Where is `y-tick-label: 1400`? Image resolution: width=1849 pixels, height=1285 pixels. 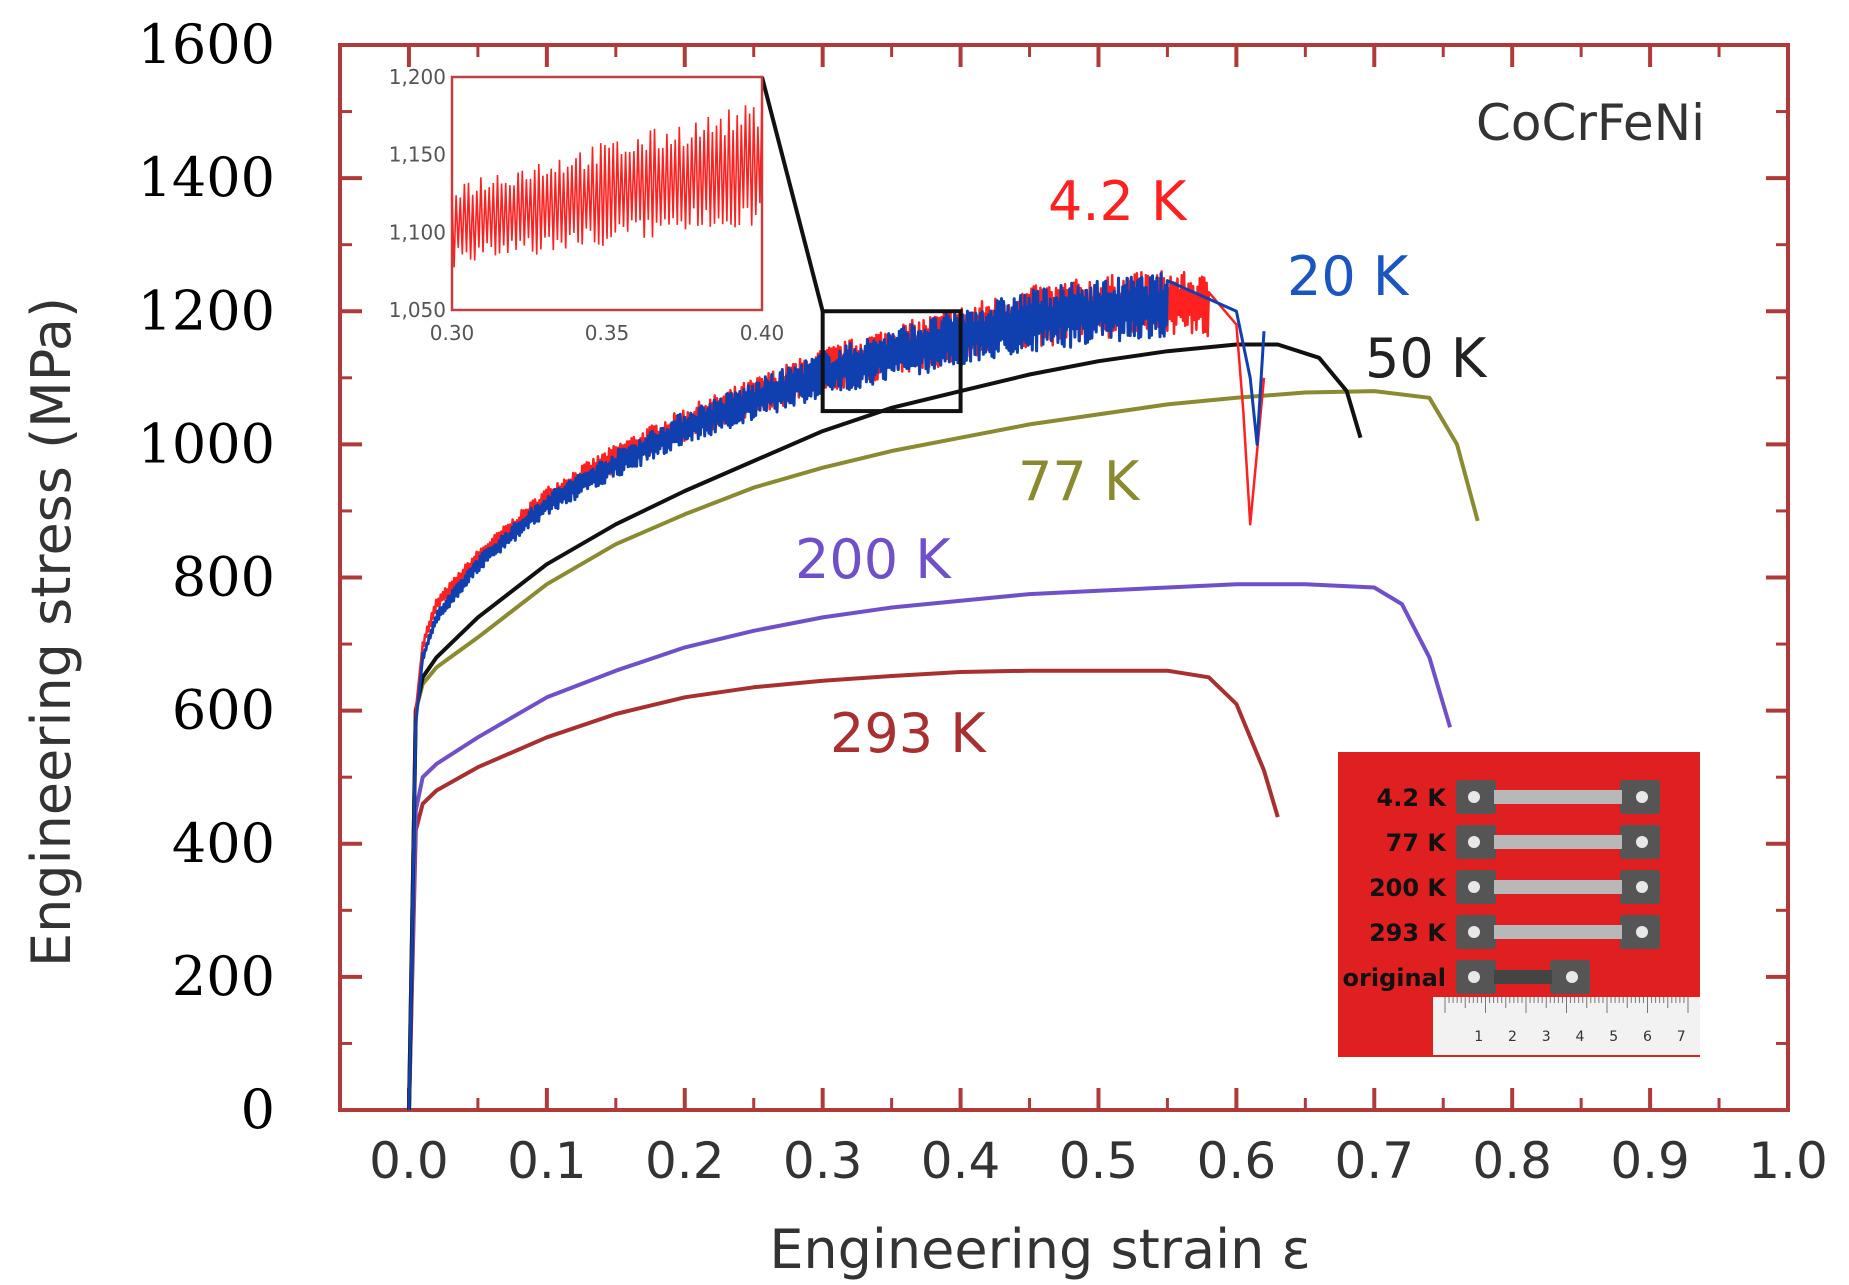
y-tick-label: 1400 is located at coordinates (206, 177).